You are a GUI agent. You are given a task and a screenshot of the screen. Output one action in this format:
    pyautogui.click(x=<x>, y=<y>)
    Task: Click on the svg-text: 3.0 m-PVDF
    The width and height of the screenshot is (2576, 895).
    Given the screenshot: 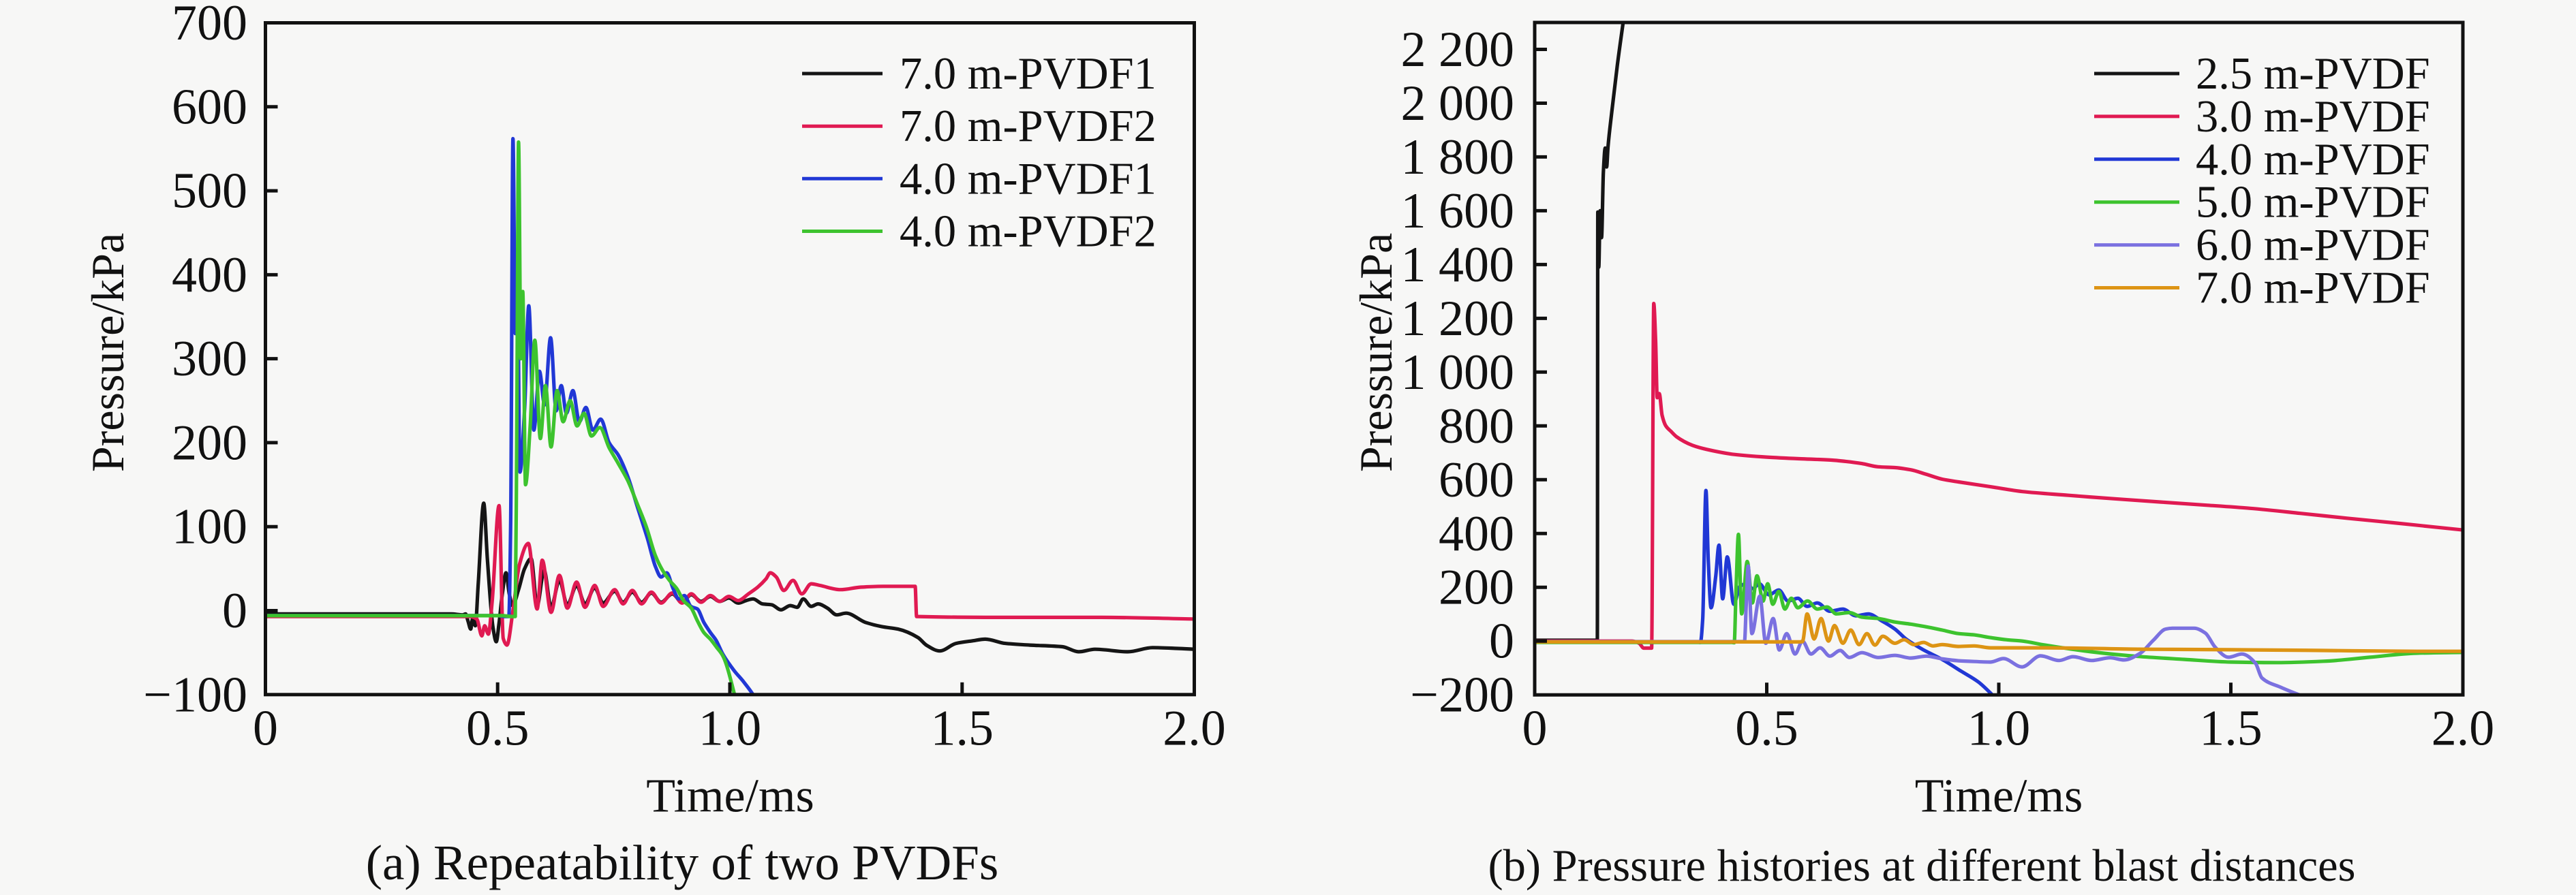 What is the action you would take?
    pyautogui.click(x=2313, y=117)
    